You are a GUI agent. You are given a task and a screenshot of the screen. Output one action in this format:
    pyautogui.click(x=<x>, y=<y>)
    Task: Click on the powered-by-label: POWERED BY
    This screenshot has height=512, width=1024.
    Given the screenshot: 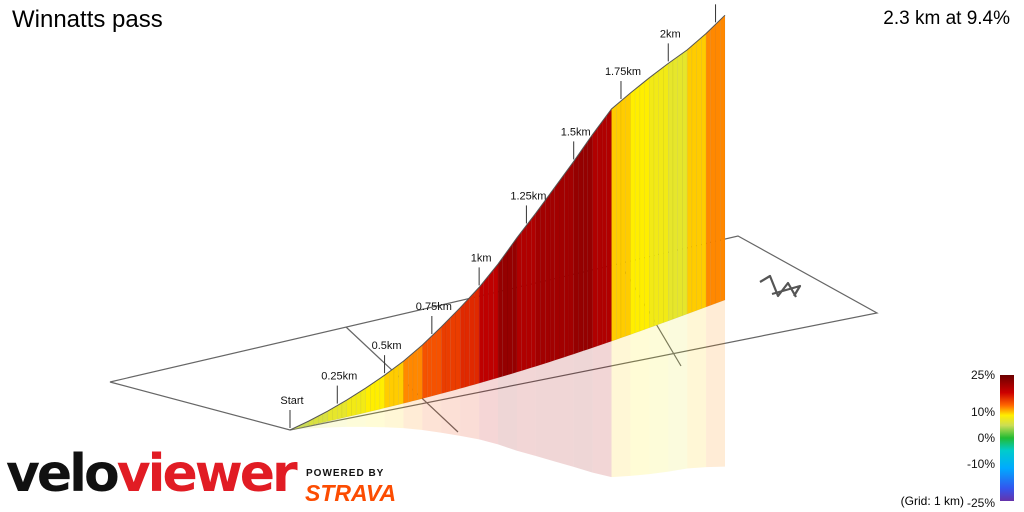 What is the action you would take?
    pyautogui.click(x=345, y=473)
    